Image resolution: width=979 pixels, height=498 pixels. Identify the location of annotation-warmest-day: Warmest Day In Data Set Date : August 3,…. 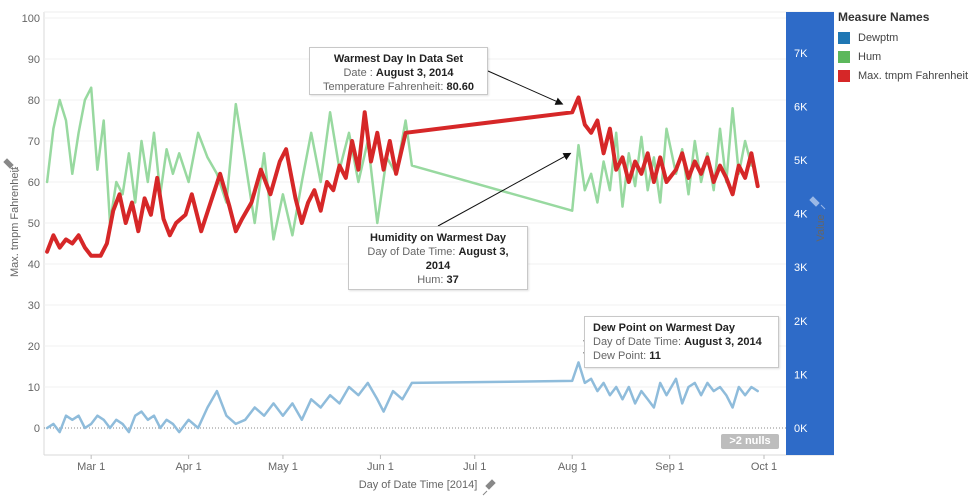
(398, 71).